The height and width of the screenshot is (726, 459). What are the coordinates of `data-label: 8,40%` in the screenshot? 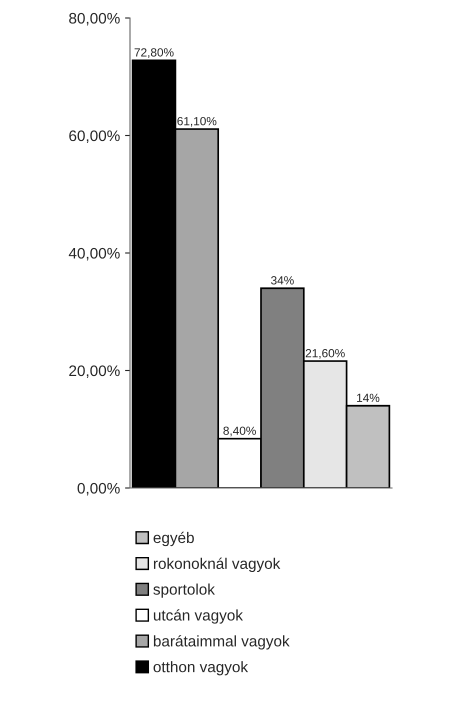 It's located at (239, 431).